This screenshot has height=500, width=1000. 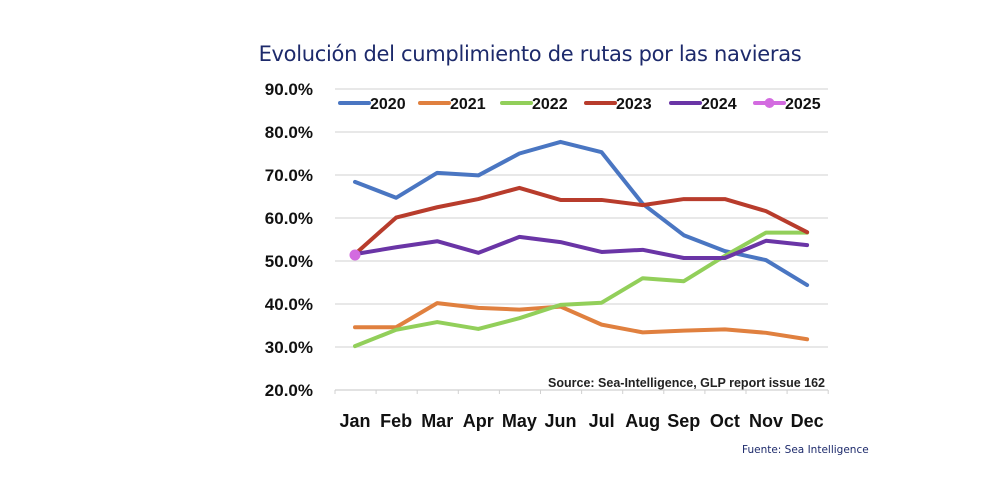 I want to click on legend-label: 2025, so click(x=803, y=104).